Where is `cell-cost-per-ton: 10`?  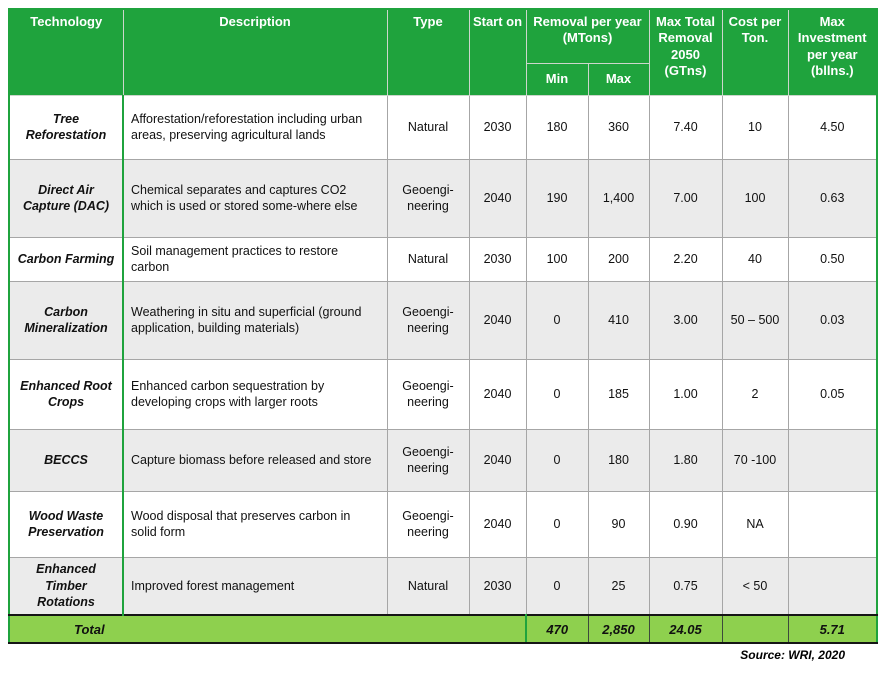 cell-cost-per-ton: 10 is located at coordinates (755, 127).